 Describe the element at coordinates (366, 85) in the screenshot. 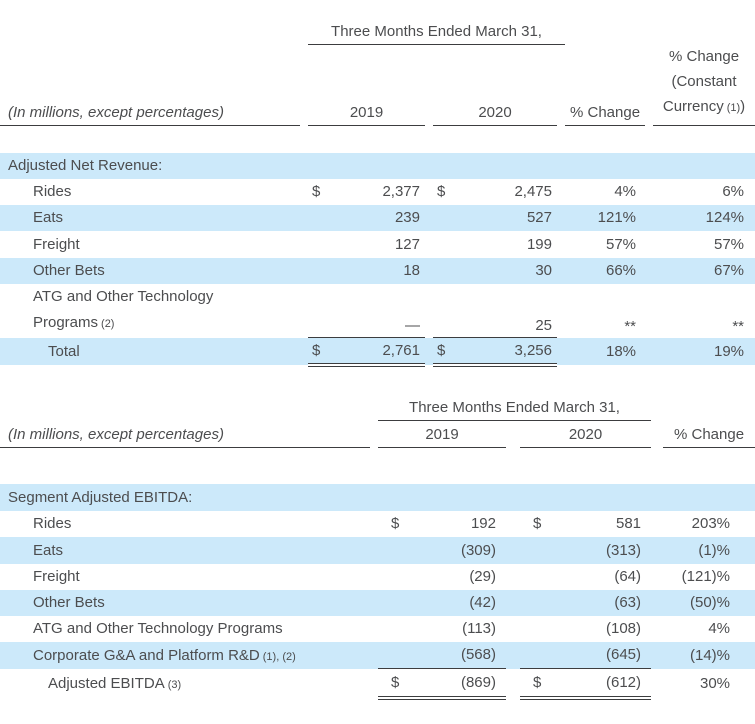

I see `t1-col-2019: 2019` at that location.